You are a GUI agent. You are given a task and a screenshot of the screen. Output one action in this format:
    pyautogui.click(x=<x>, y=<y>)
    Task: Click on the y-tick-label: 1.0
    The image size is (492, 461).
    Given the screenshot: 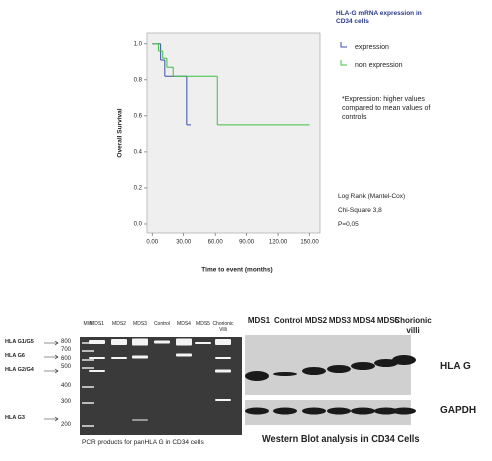 What is the action you would take?
    pyautogui.click(x=138, y=44)
    